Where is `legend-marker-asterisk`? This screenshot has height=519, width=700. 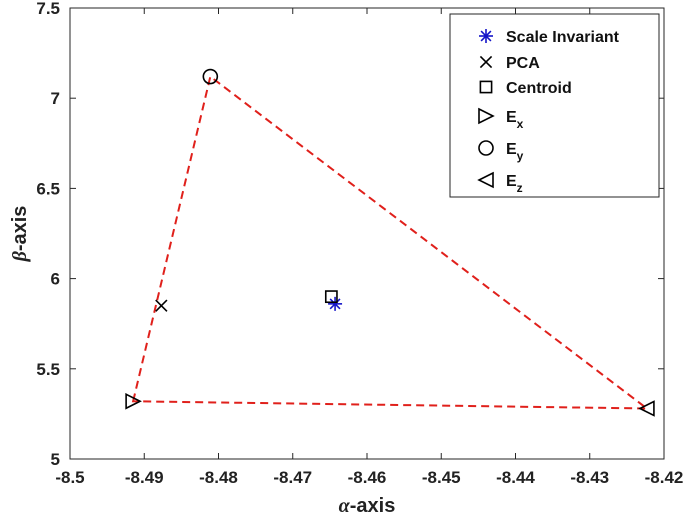 legend-marker-asterisk is located at coordinates (486, 36).